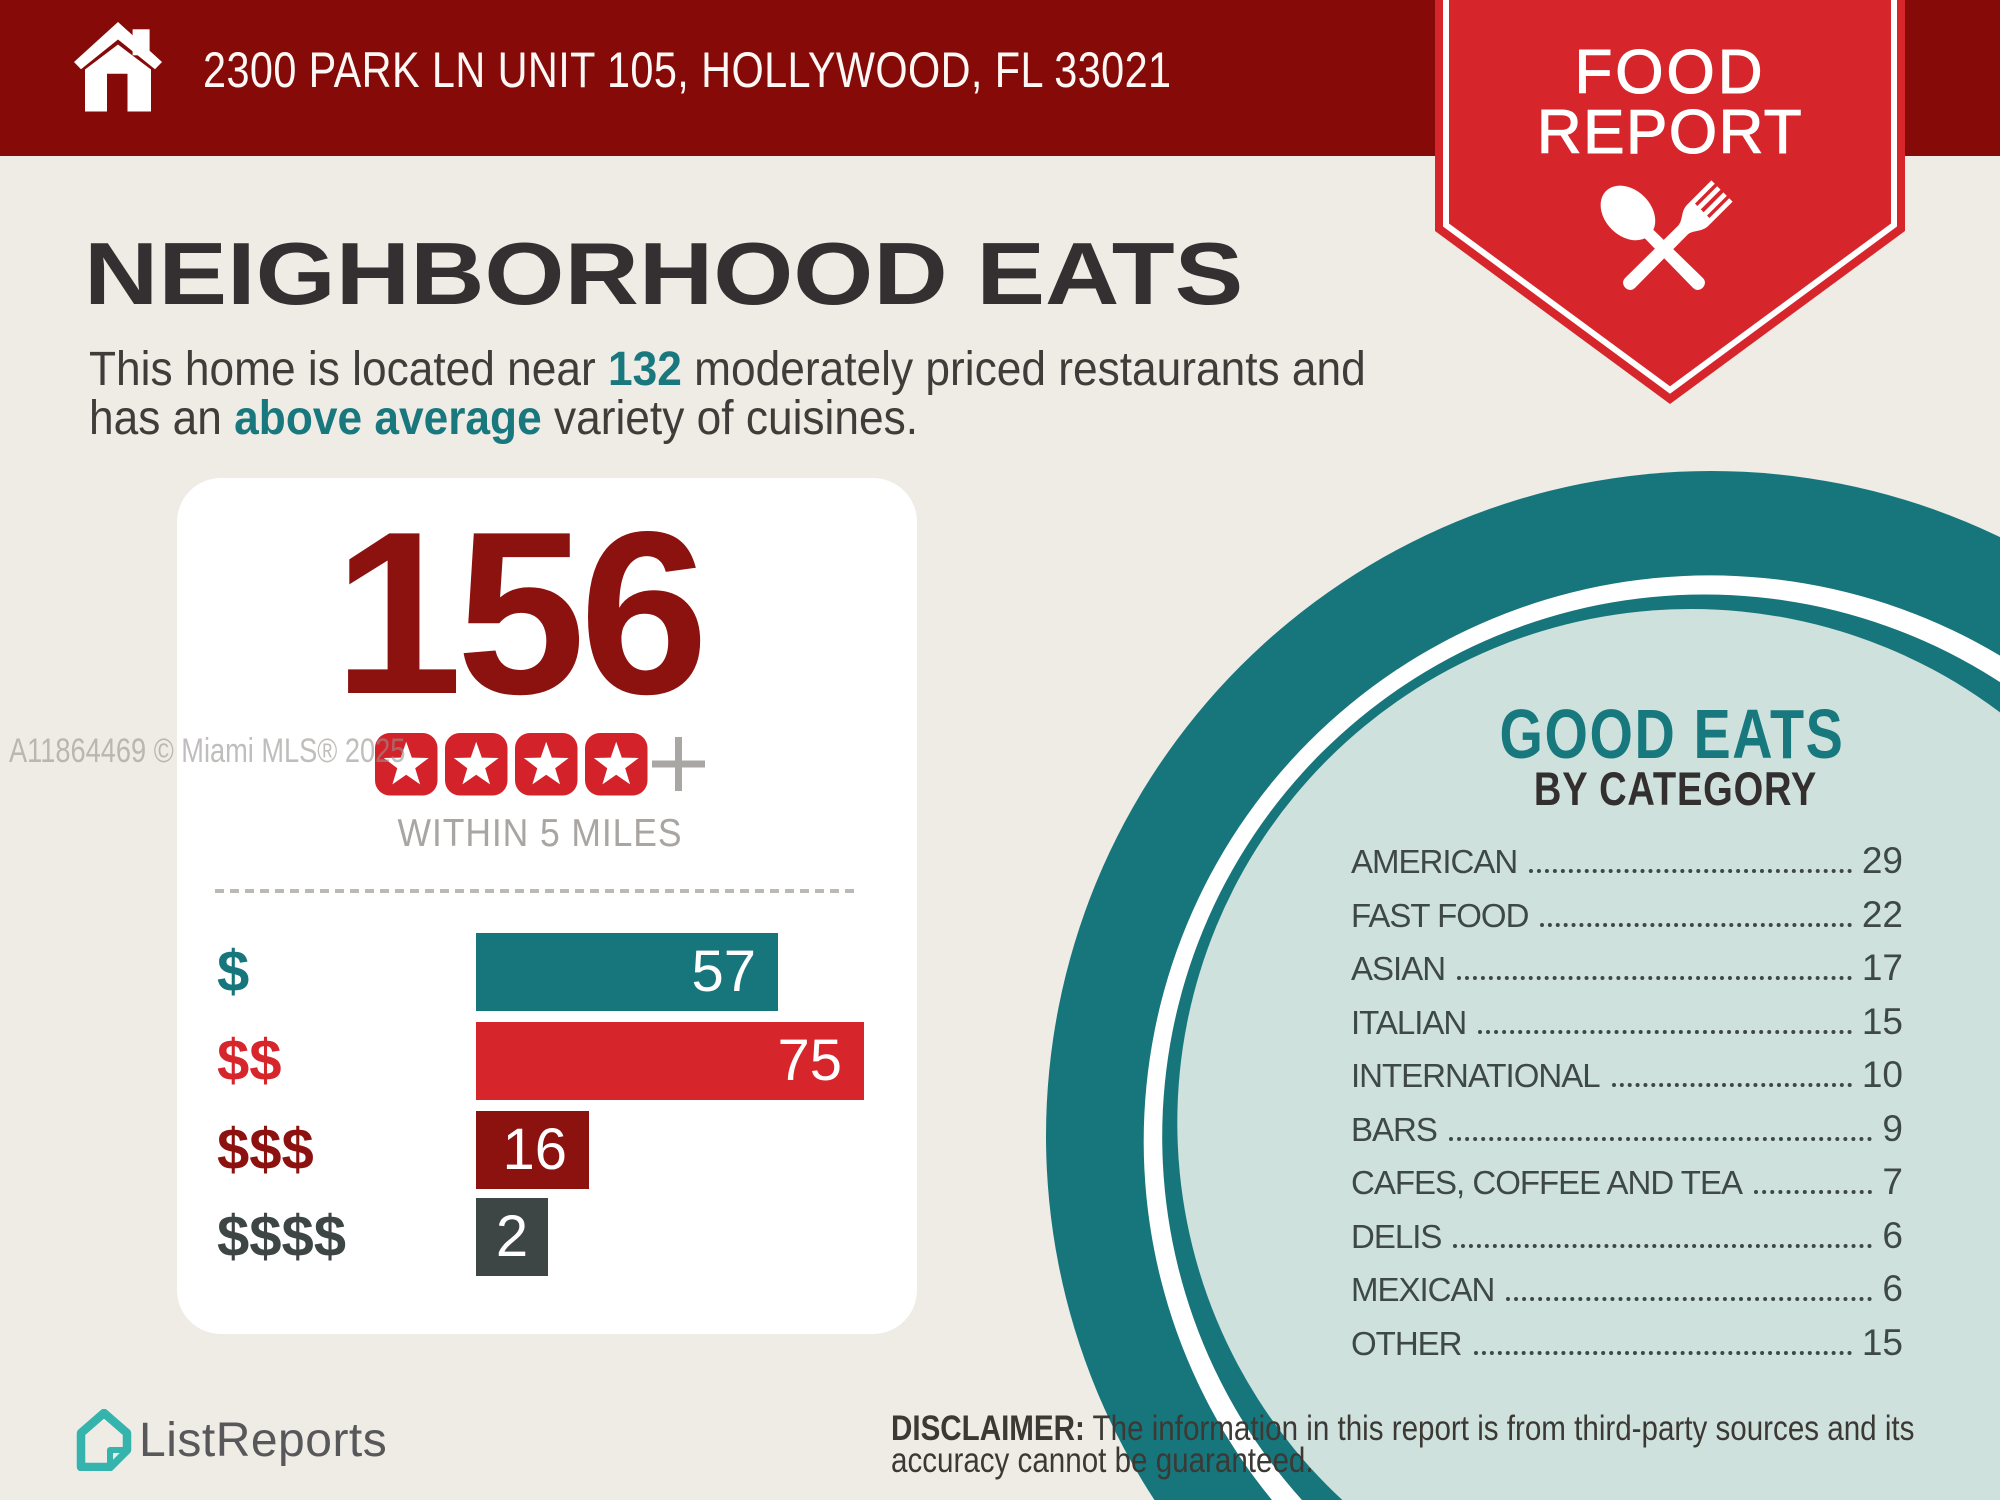 This screenshot has height=1500, width=2000. I want to click on svg-text: FOOD, so click(1669, 72).